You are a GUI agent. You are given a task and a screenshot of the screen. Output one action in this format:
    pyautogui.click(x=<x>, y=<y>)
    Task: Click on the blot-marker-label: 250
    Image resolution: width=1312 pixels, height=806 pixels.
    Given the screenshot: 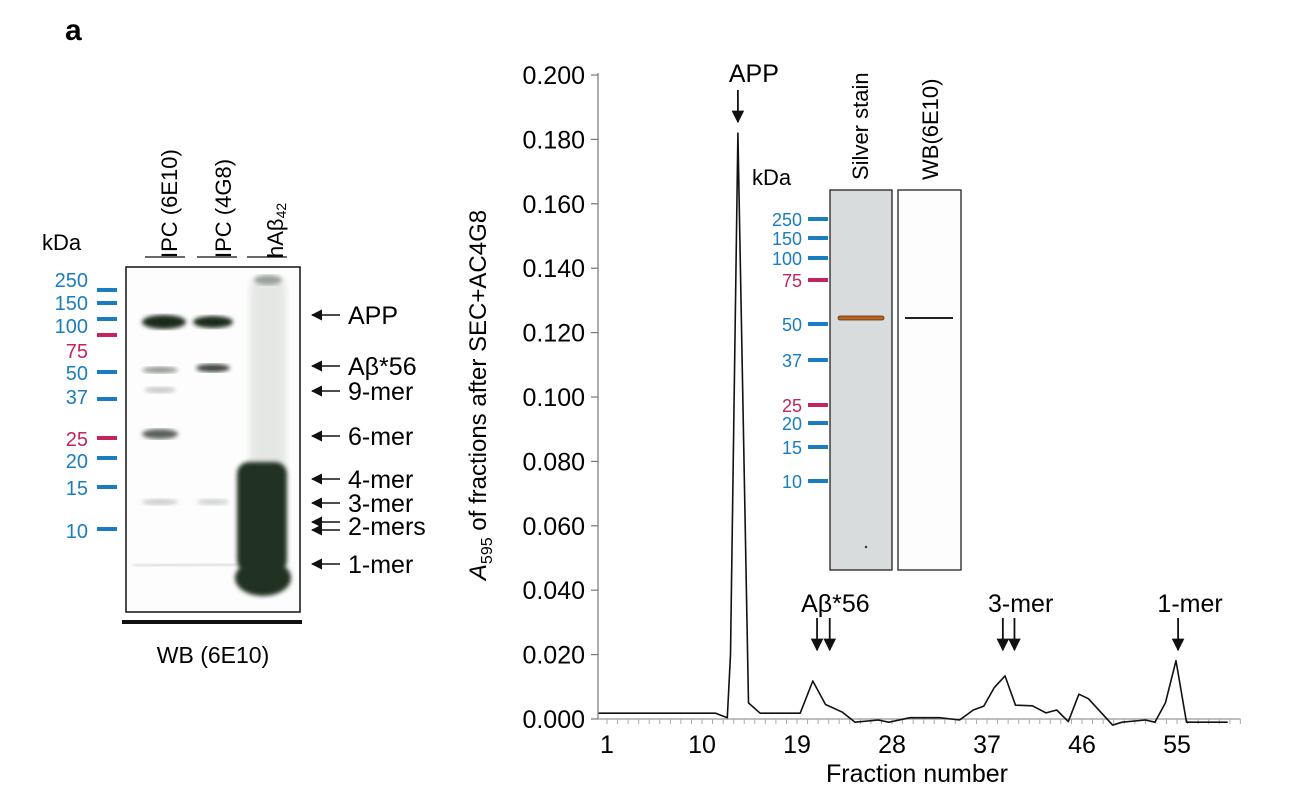 What is the action you would take?
    pyautogui.click(x=71, y=281)
    